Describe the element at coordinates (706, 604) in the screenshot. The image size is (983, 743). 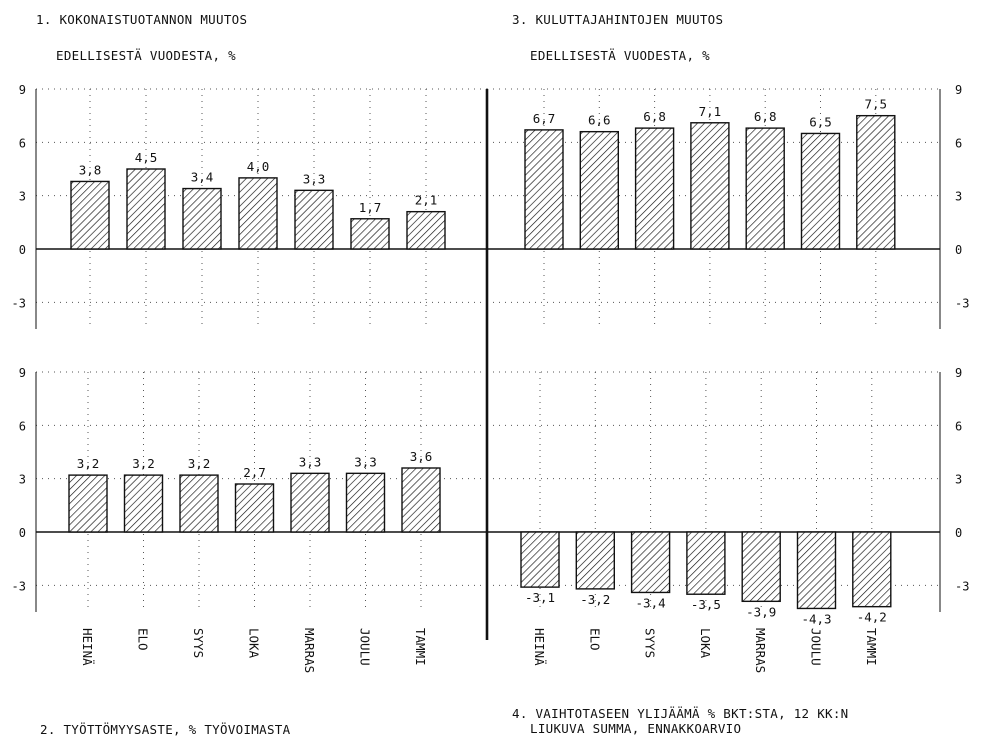
I see `bar-value-label: -3,5` at that location.